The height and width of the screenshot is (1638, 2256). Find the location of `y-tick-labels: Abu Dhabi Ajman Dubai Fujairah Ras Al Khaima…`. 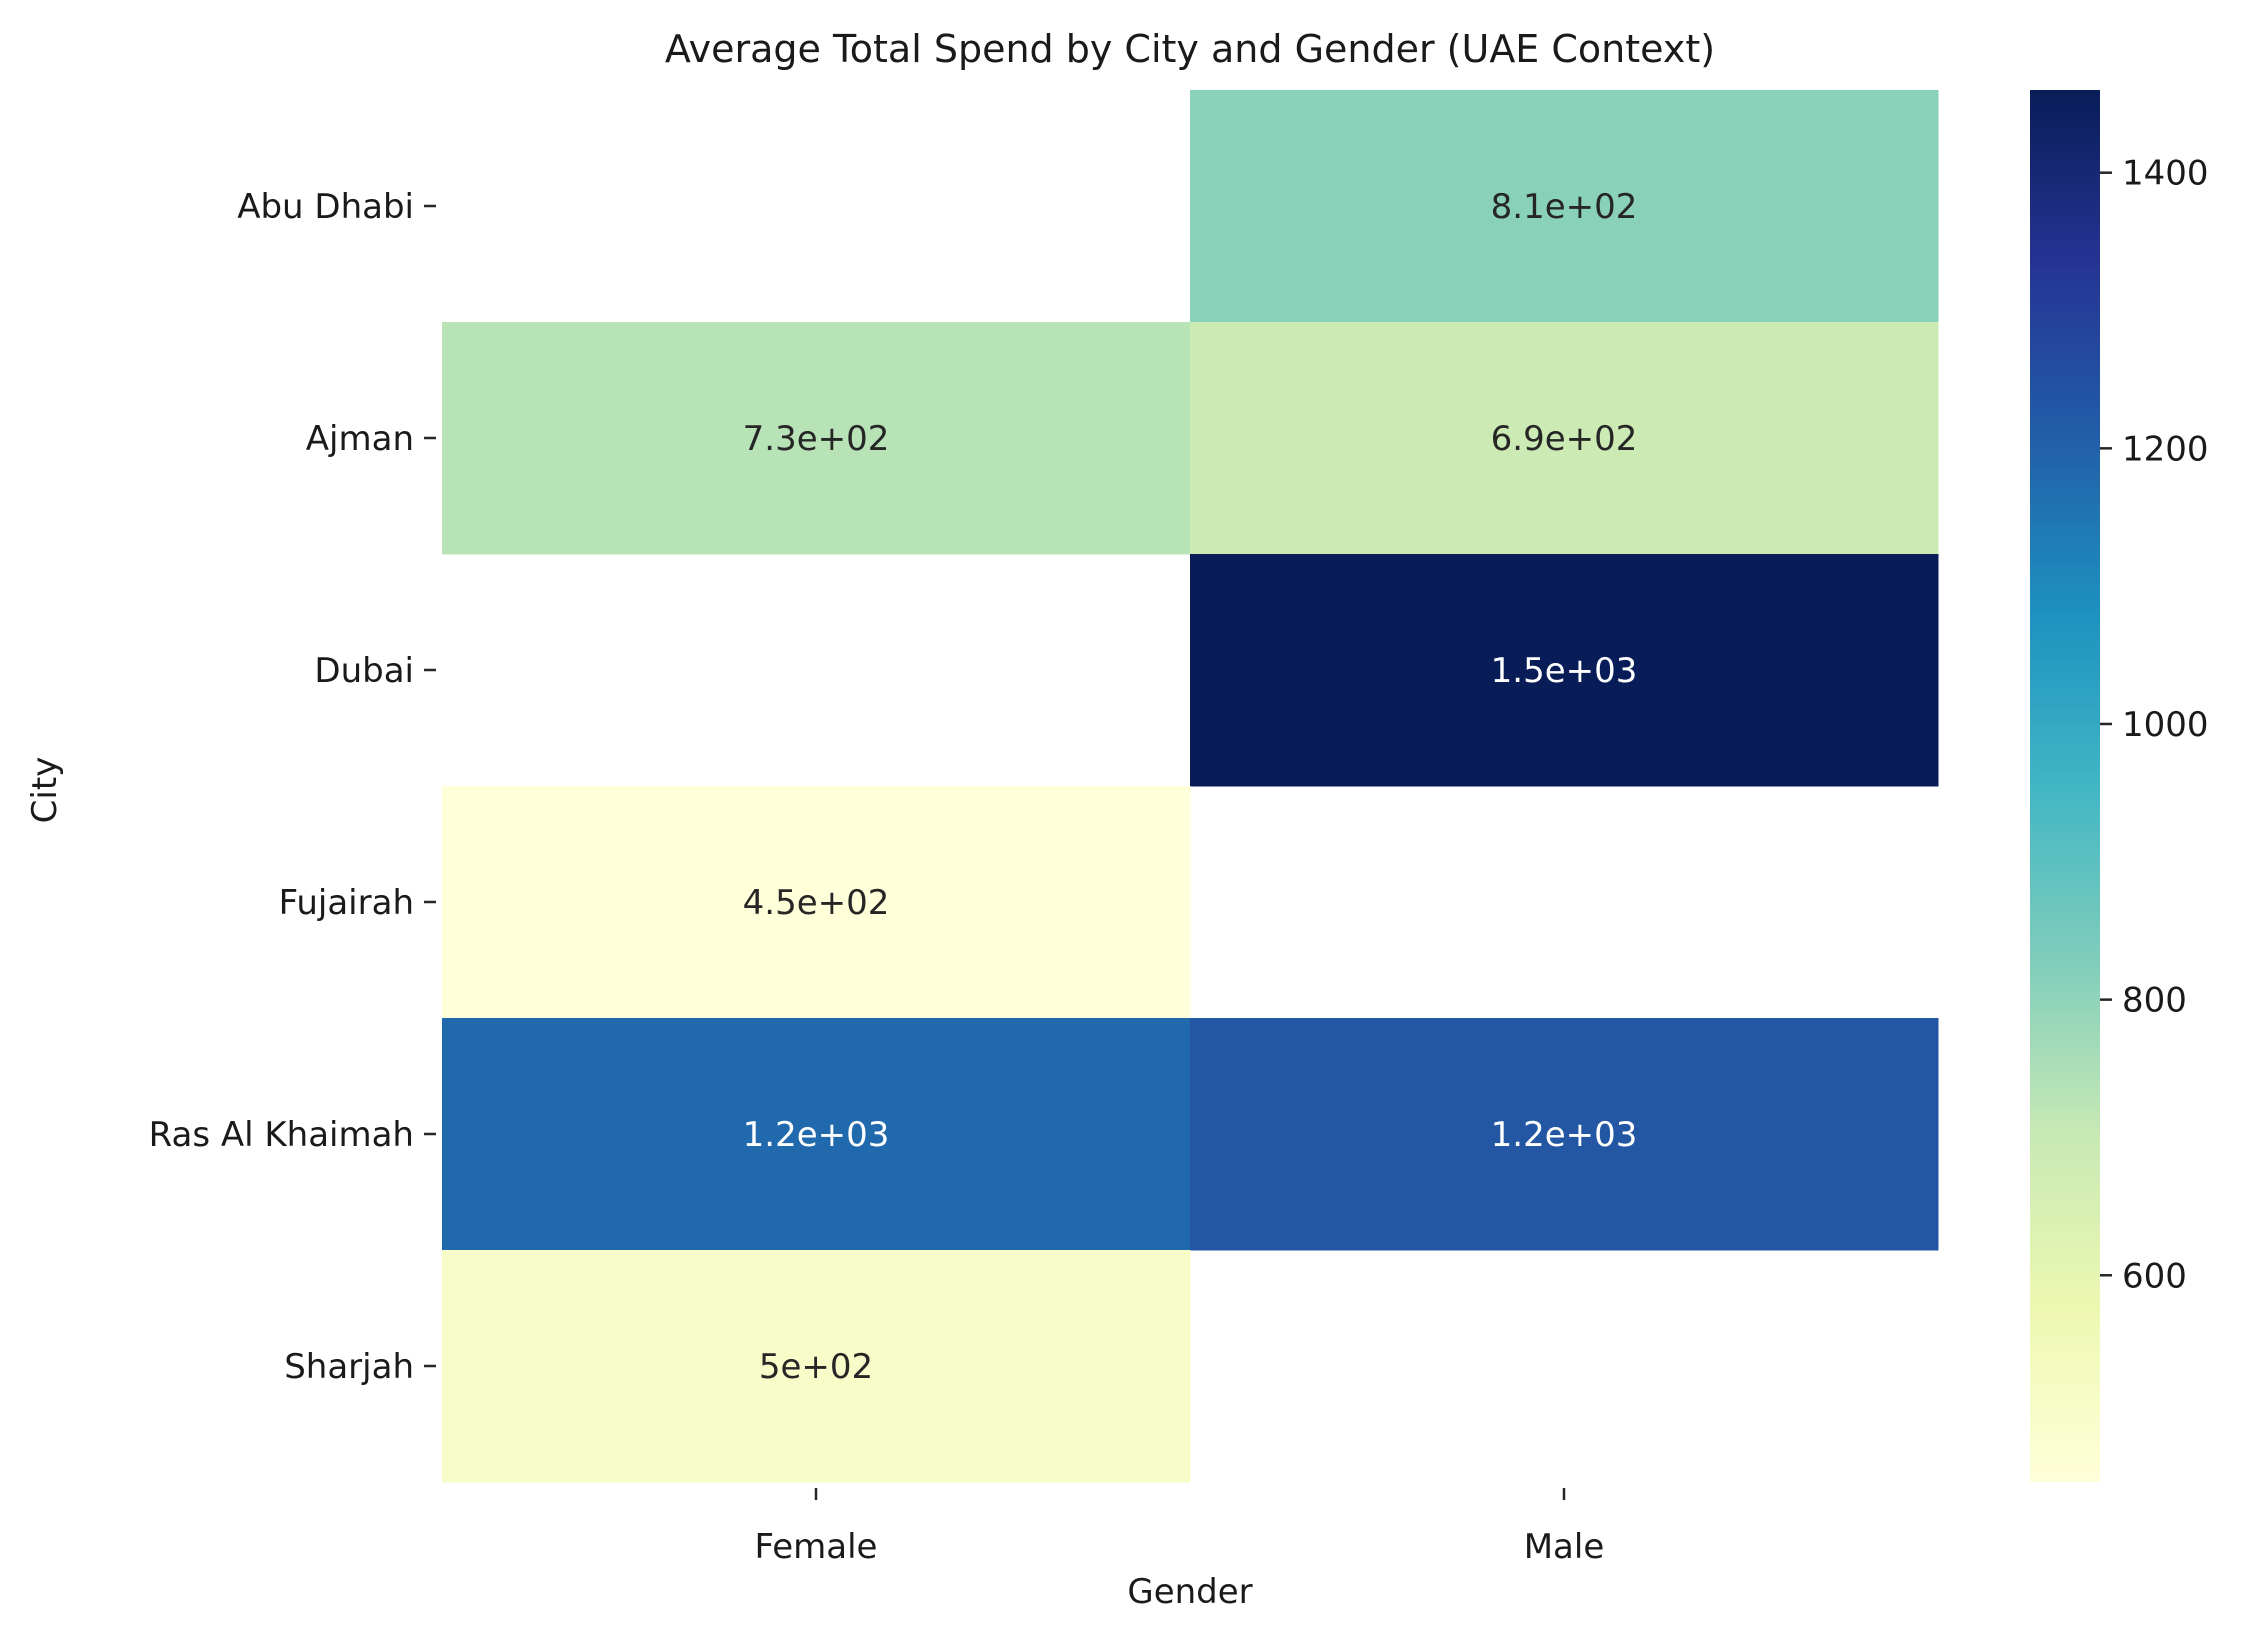

y-tick-labels: Abu Dhabi Ajman Dubai Fujairah Ras Al Khaima… is located at coordinates (292, 787).